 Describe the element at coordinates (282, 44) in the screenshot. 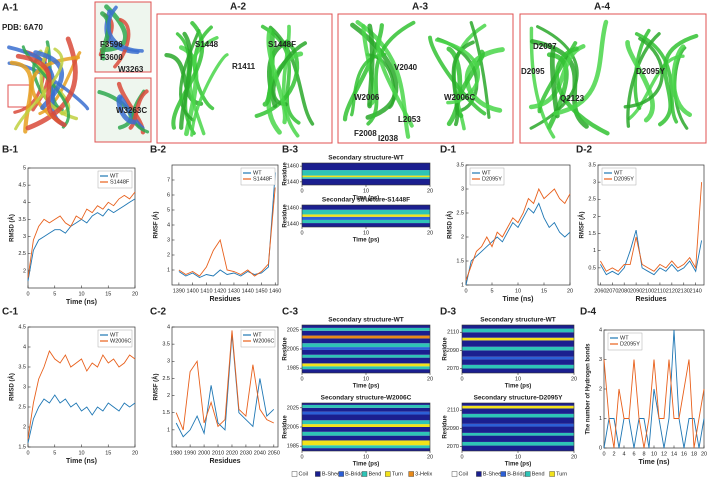

I see `residue-label: S1448F` at that location.